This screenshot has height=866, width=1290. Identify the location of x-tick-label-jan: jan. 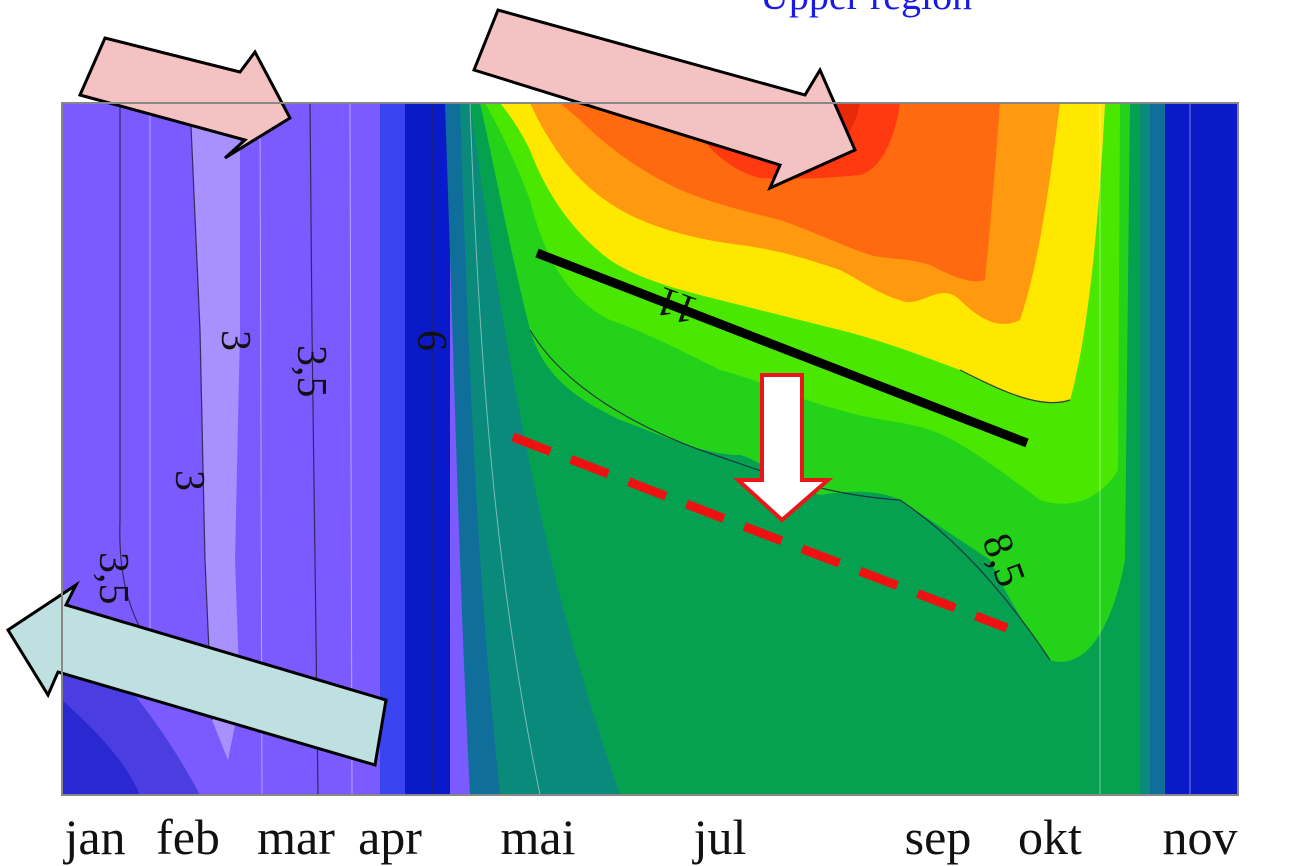
(95, 837).